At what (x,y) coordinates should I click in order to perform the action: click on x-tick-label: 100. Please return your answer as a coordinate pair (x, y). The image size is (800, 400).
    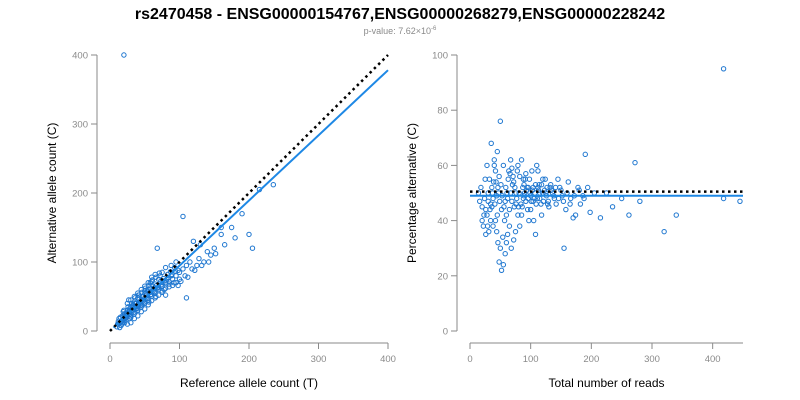
    Looking at the image, I should click on (531, 359).